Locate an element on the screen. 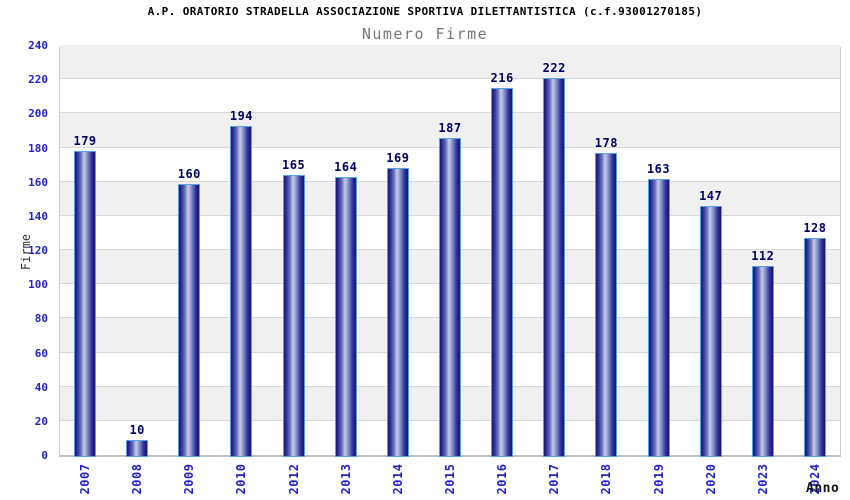  y-tick-label: 160 is located at coordinates (38, 182).